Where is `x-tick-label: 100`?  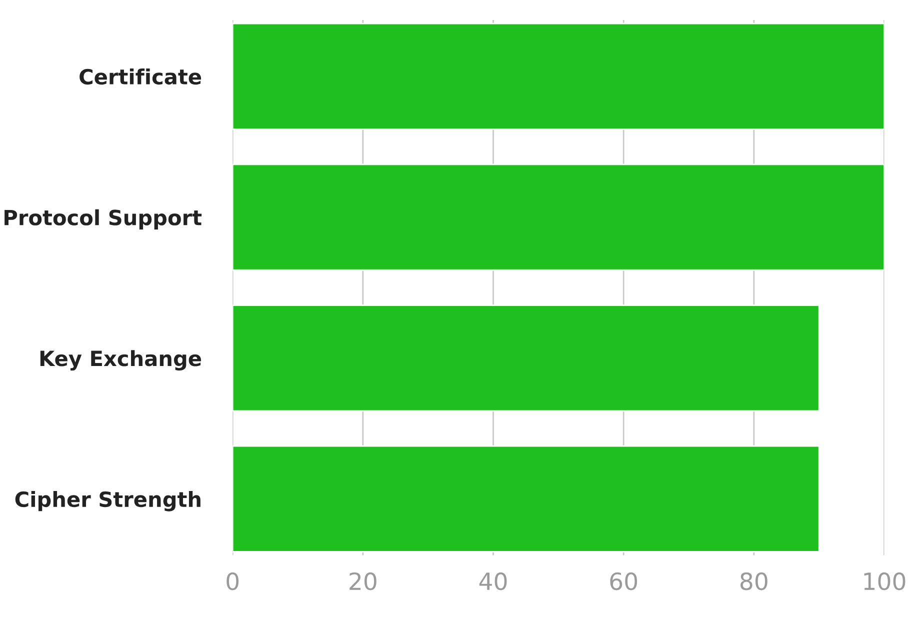 x-tick-label: 100 is located at coordinates (885, 581).